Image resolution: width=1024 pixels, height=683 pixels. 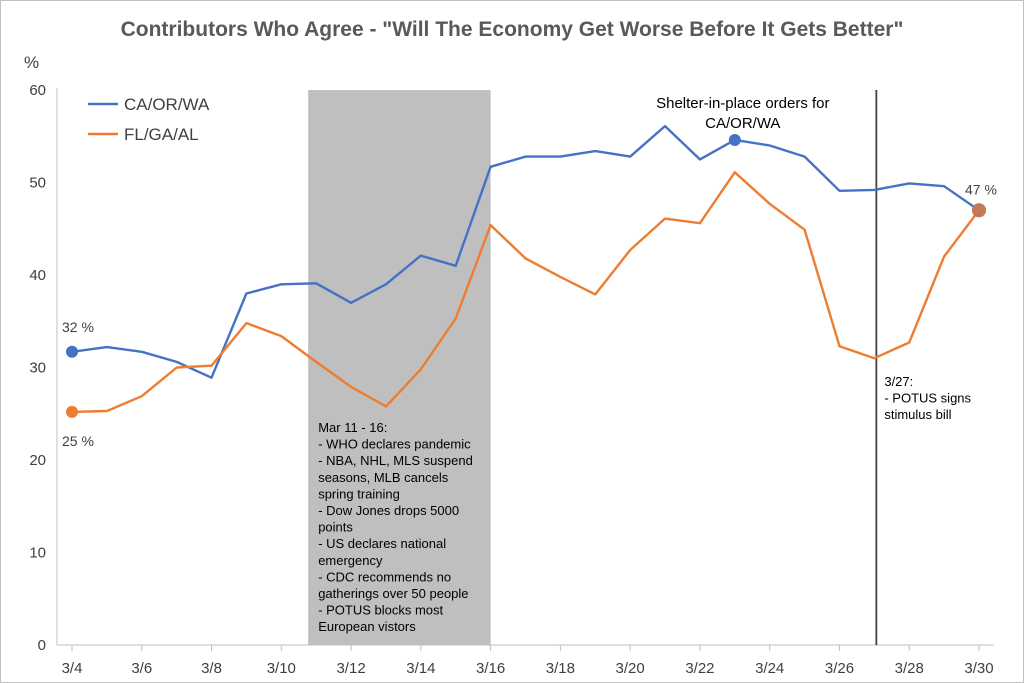 What do you see at coordinates (898, 381) in the screenshot?
I see `stimulus-annotation-line: 3/27:` at bounding box center [898, 381].